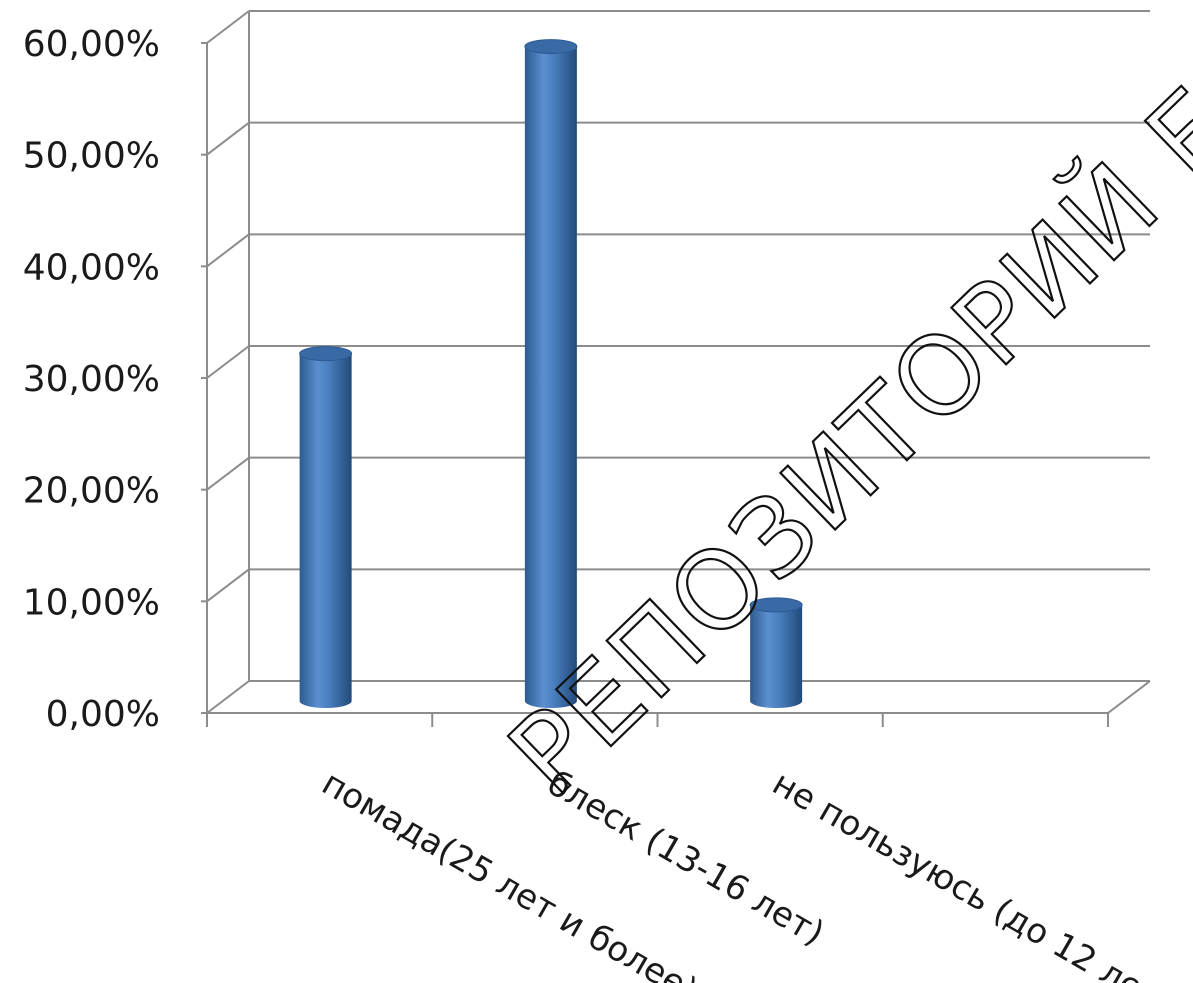 This screenshot has width=1193, height=983. I want to click on ytick-label: 0,00%, so click(103, 714).